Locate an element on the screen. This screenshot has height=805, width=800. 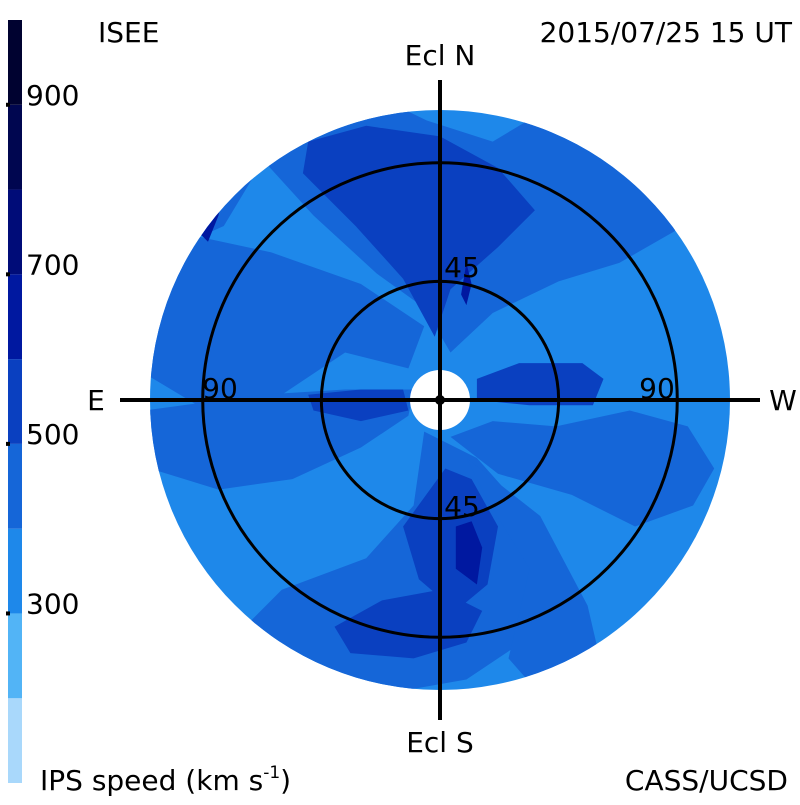
speed-colorbar is located at coordinates (15, 401).